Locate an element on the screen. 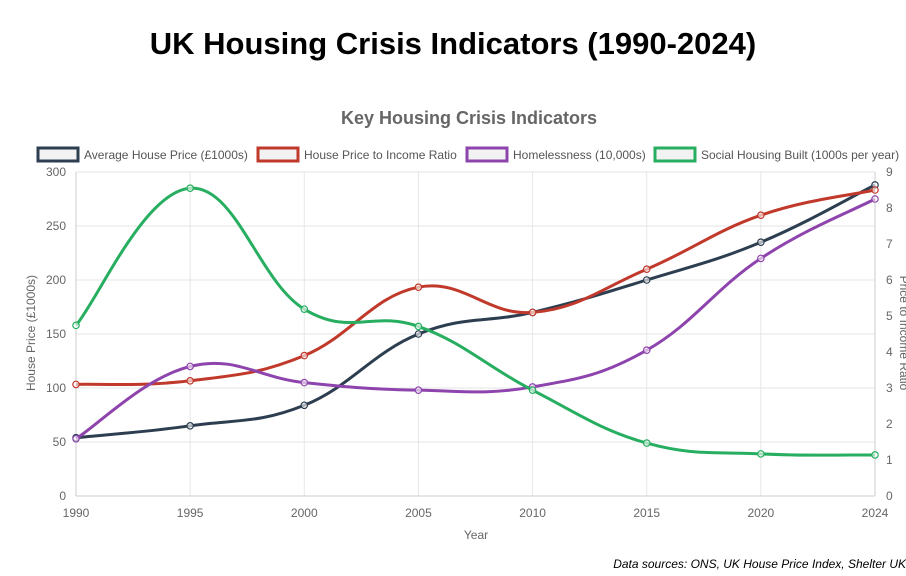 This screenshot has height=576, width=906. y-tick-label: 250 is located at coordinates (56, 226).